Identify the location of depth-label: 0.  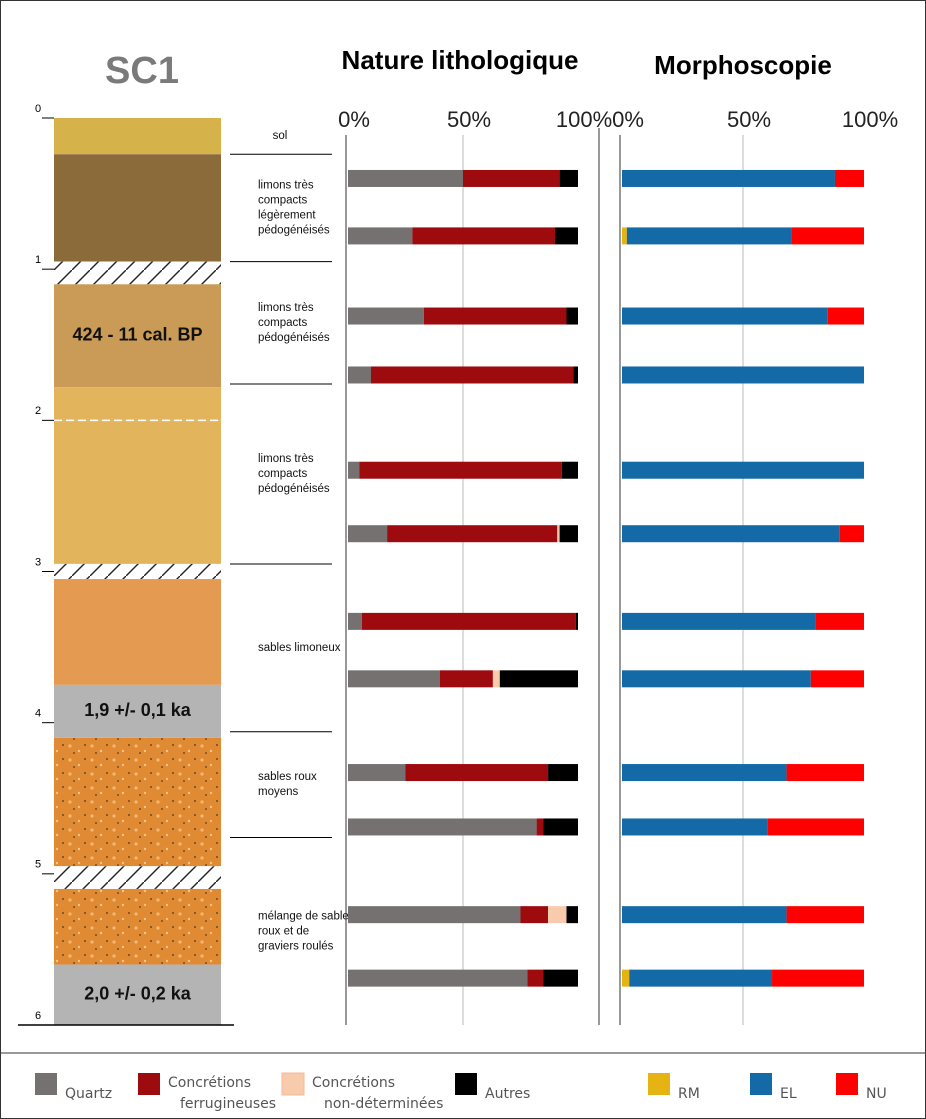
(38, 109).